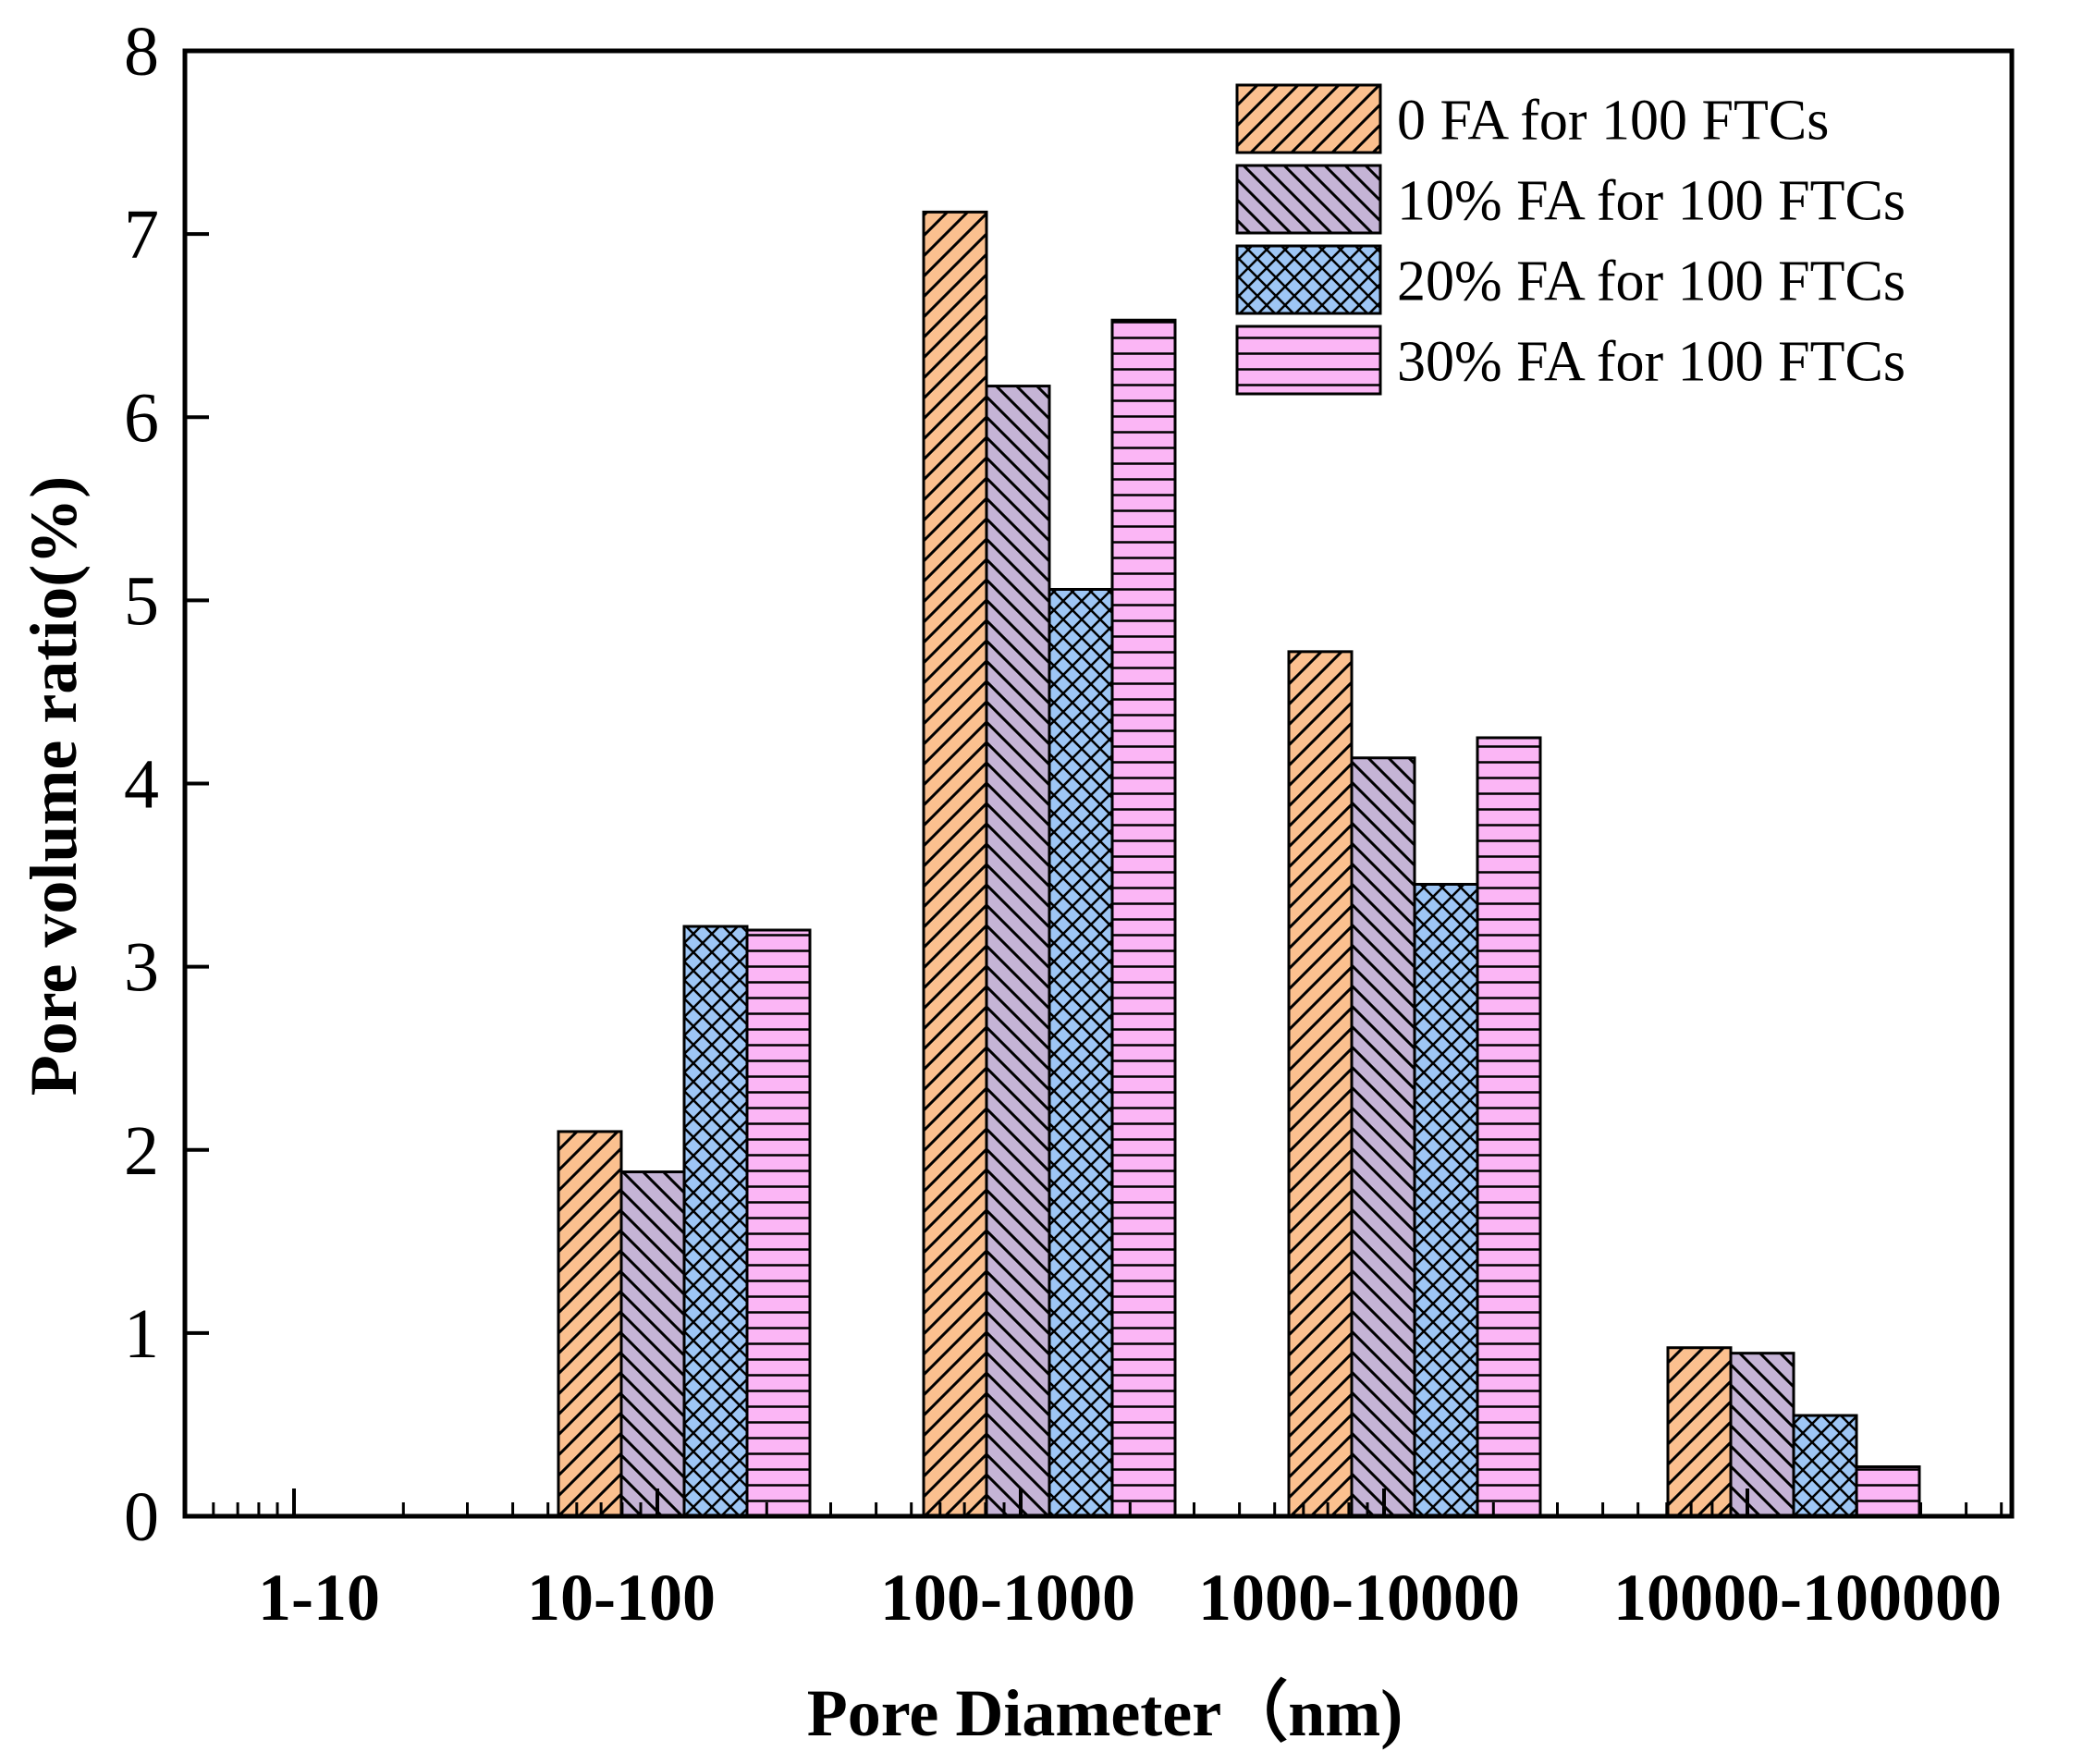 The height and width of the screenshot is (1764, 2083). Describe the element at coordinates (141, 418) in the screenshot. I see `y-tick-label-6: 6` at that location.